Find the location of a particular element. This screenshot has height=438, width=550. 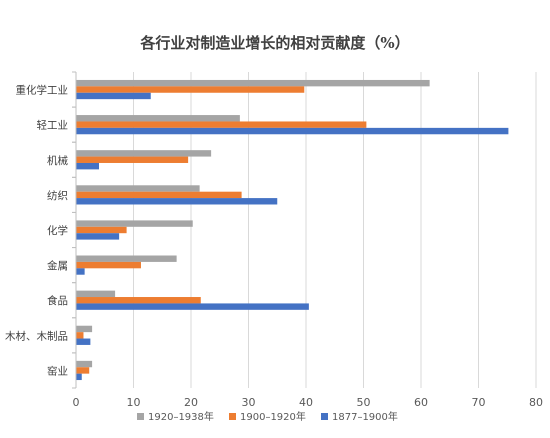

x-tick-label: 70 is located at coordinates (479, 402).